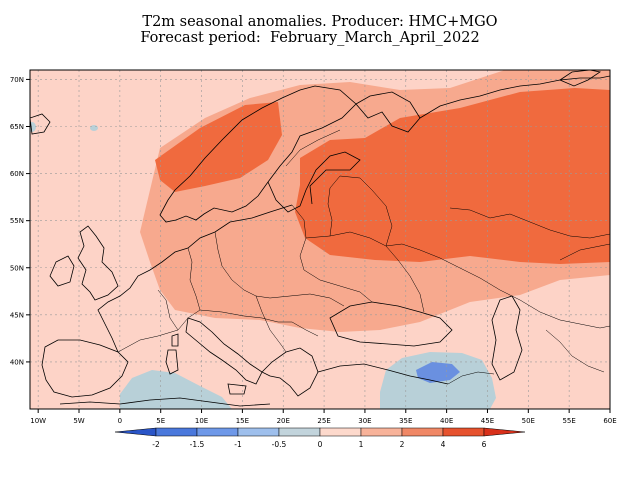  I want to click on lon-tick-label: 25E, so click(323, 421).